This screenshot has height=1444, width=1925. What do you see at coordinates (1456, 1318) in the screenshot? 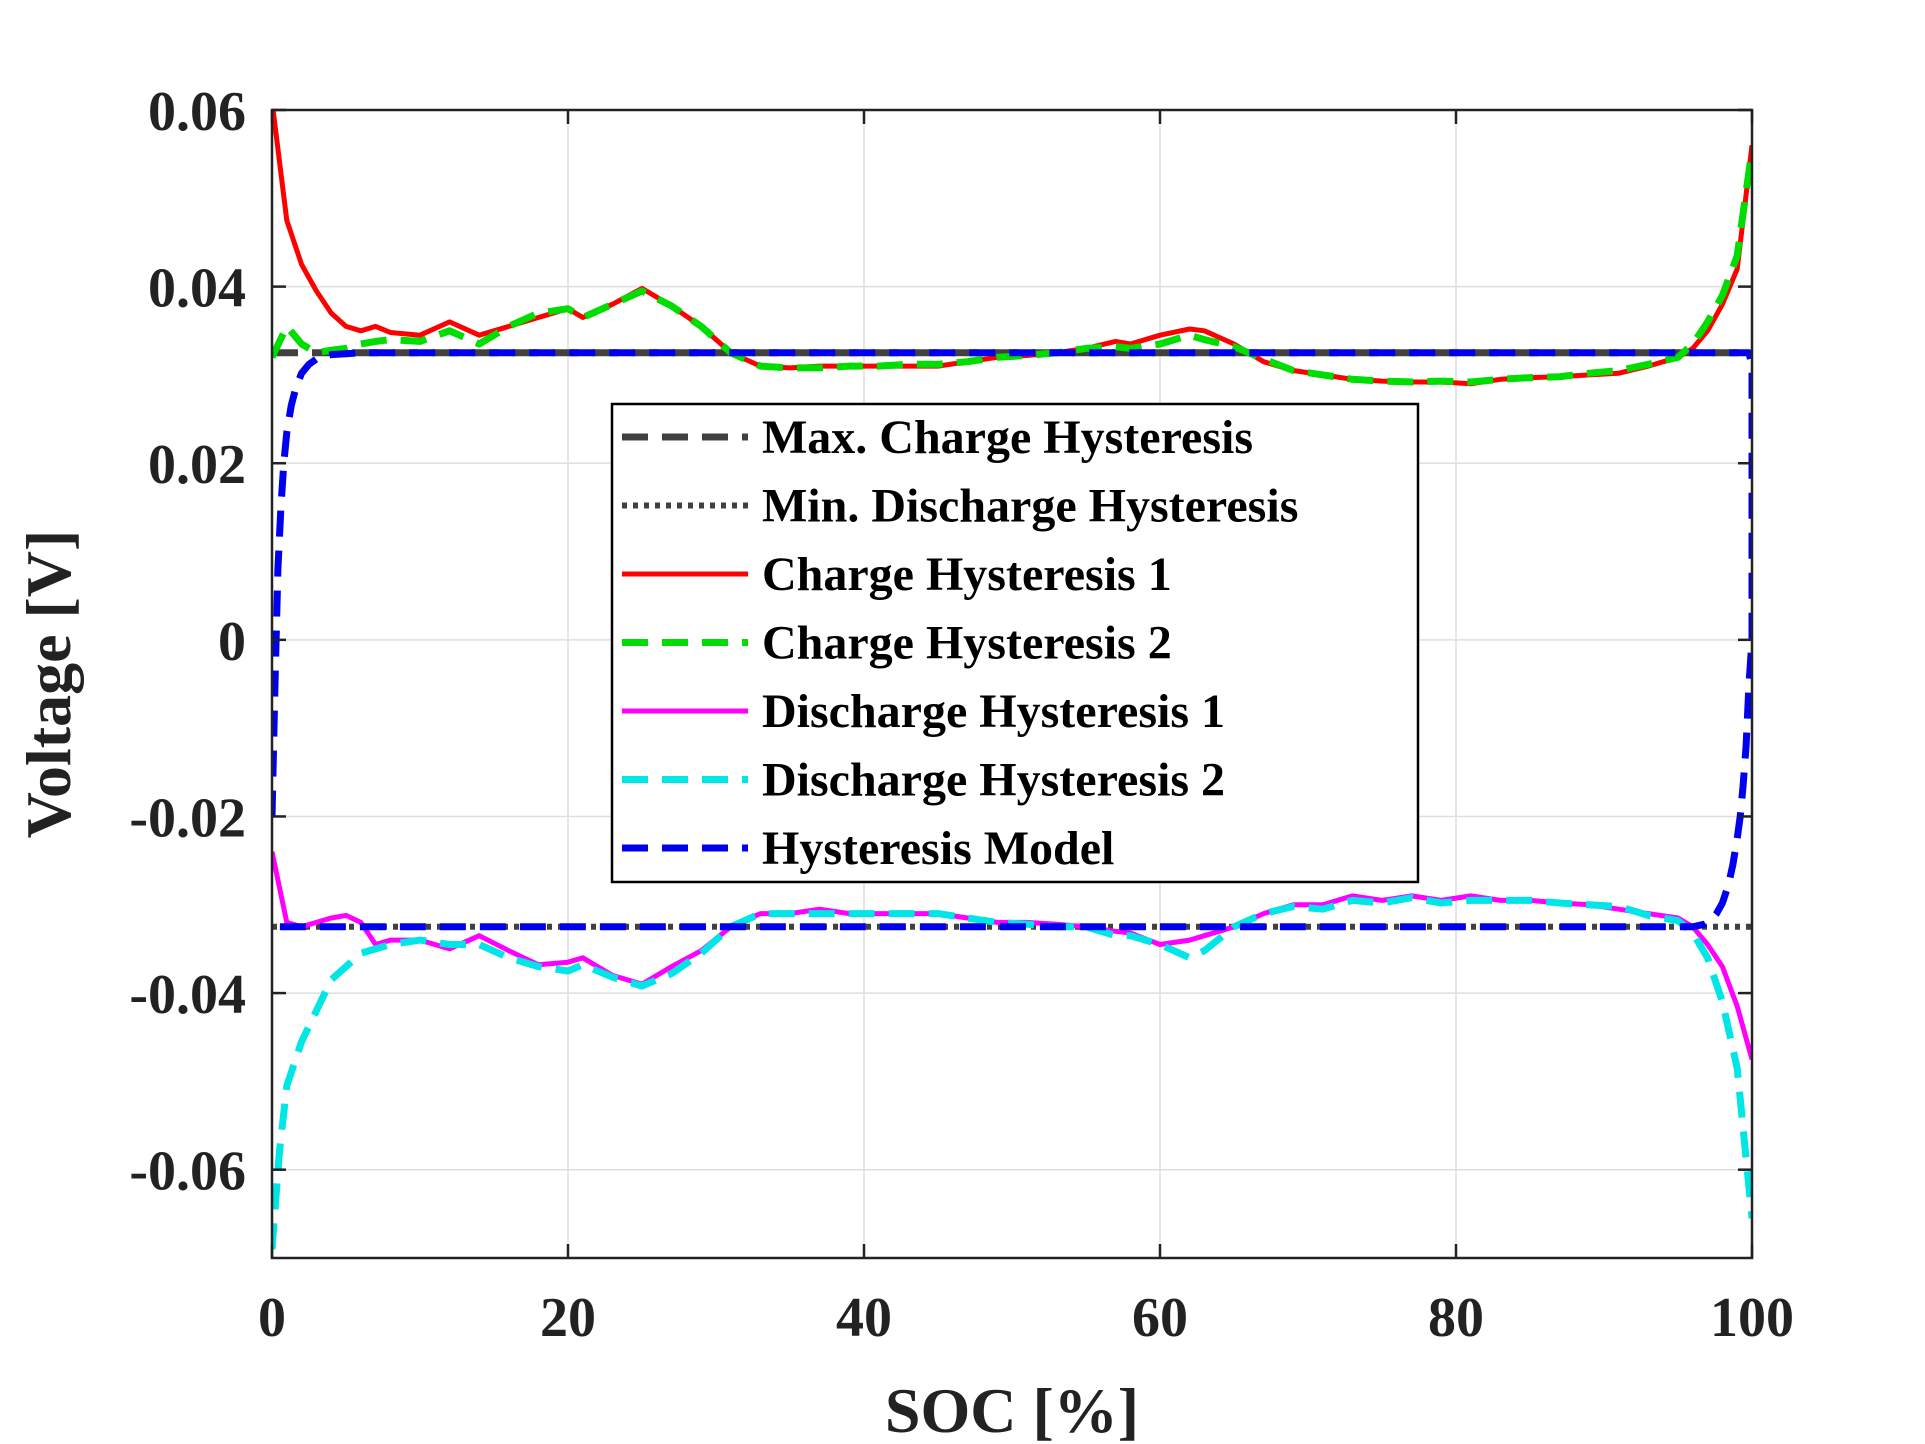
I see `x-tick-label: 80` at bounding box center [1456, 1318].